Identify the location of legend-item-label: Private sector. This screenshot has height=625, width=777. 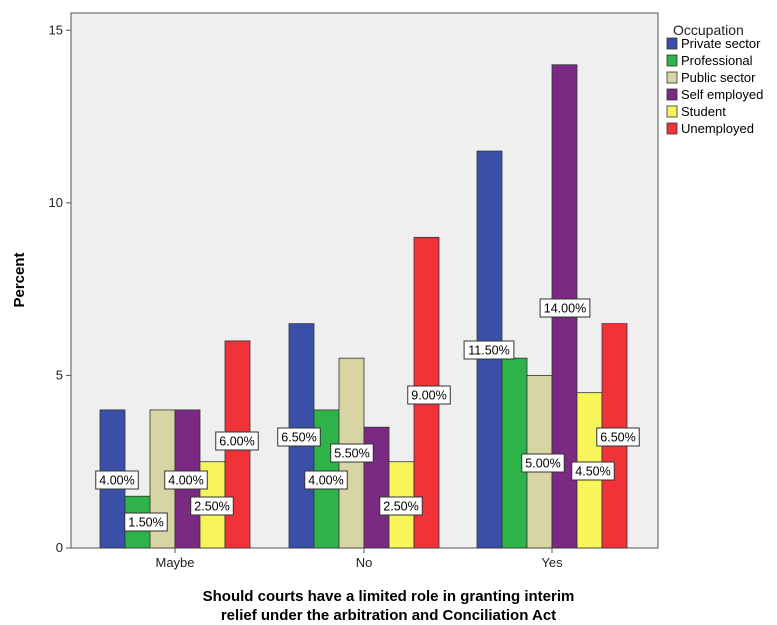
(721, 43).